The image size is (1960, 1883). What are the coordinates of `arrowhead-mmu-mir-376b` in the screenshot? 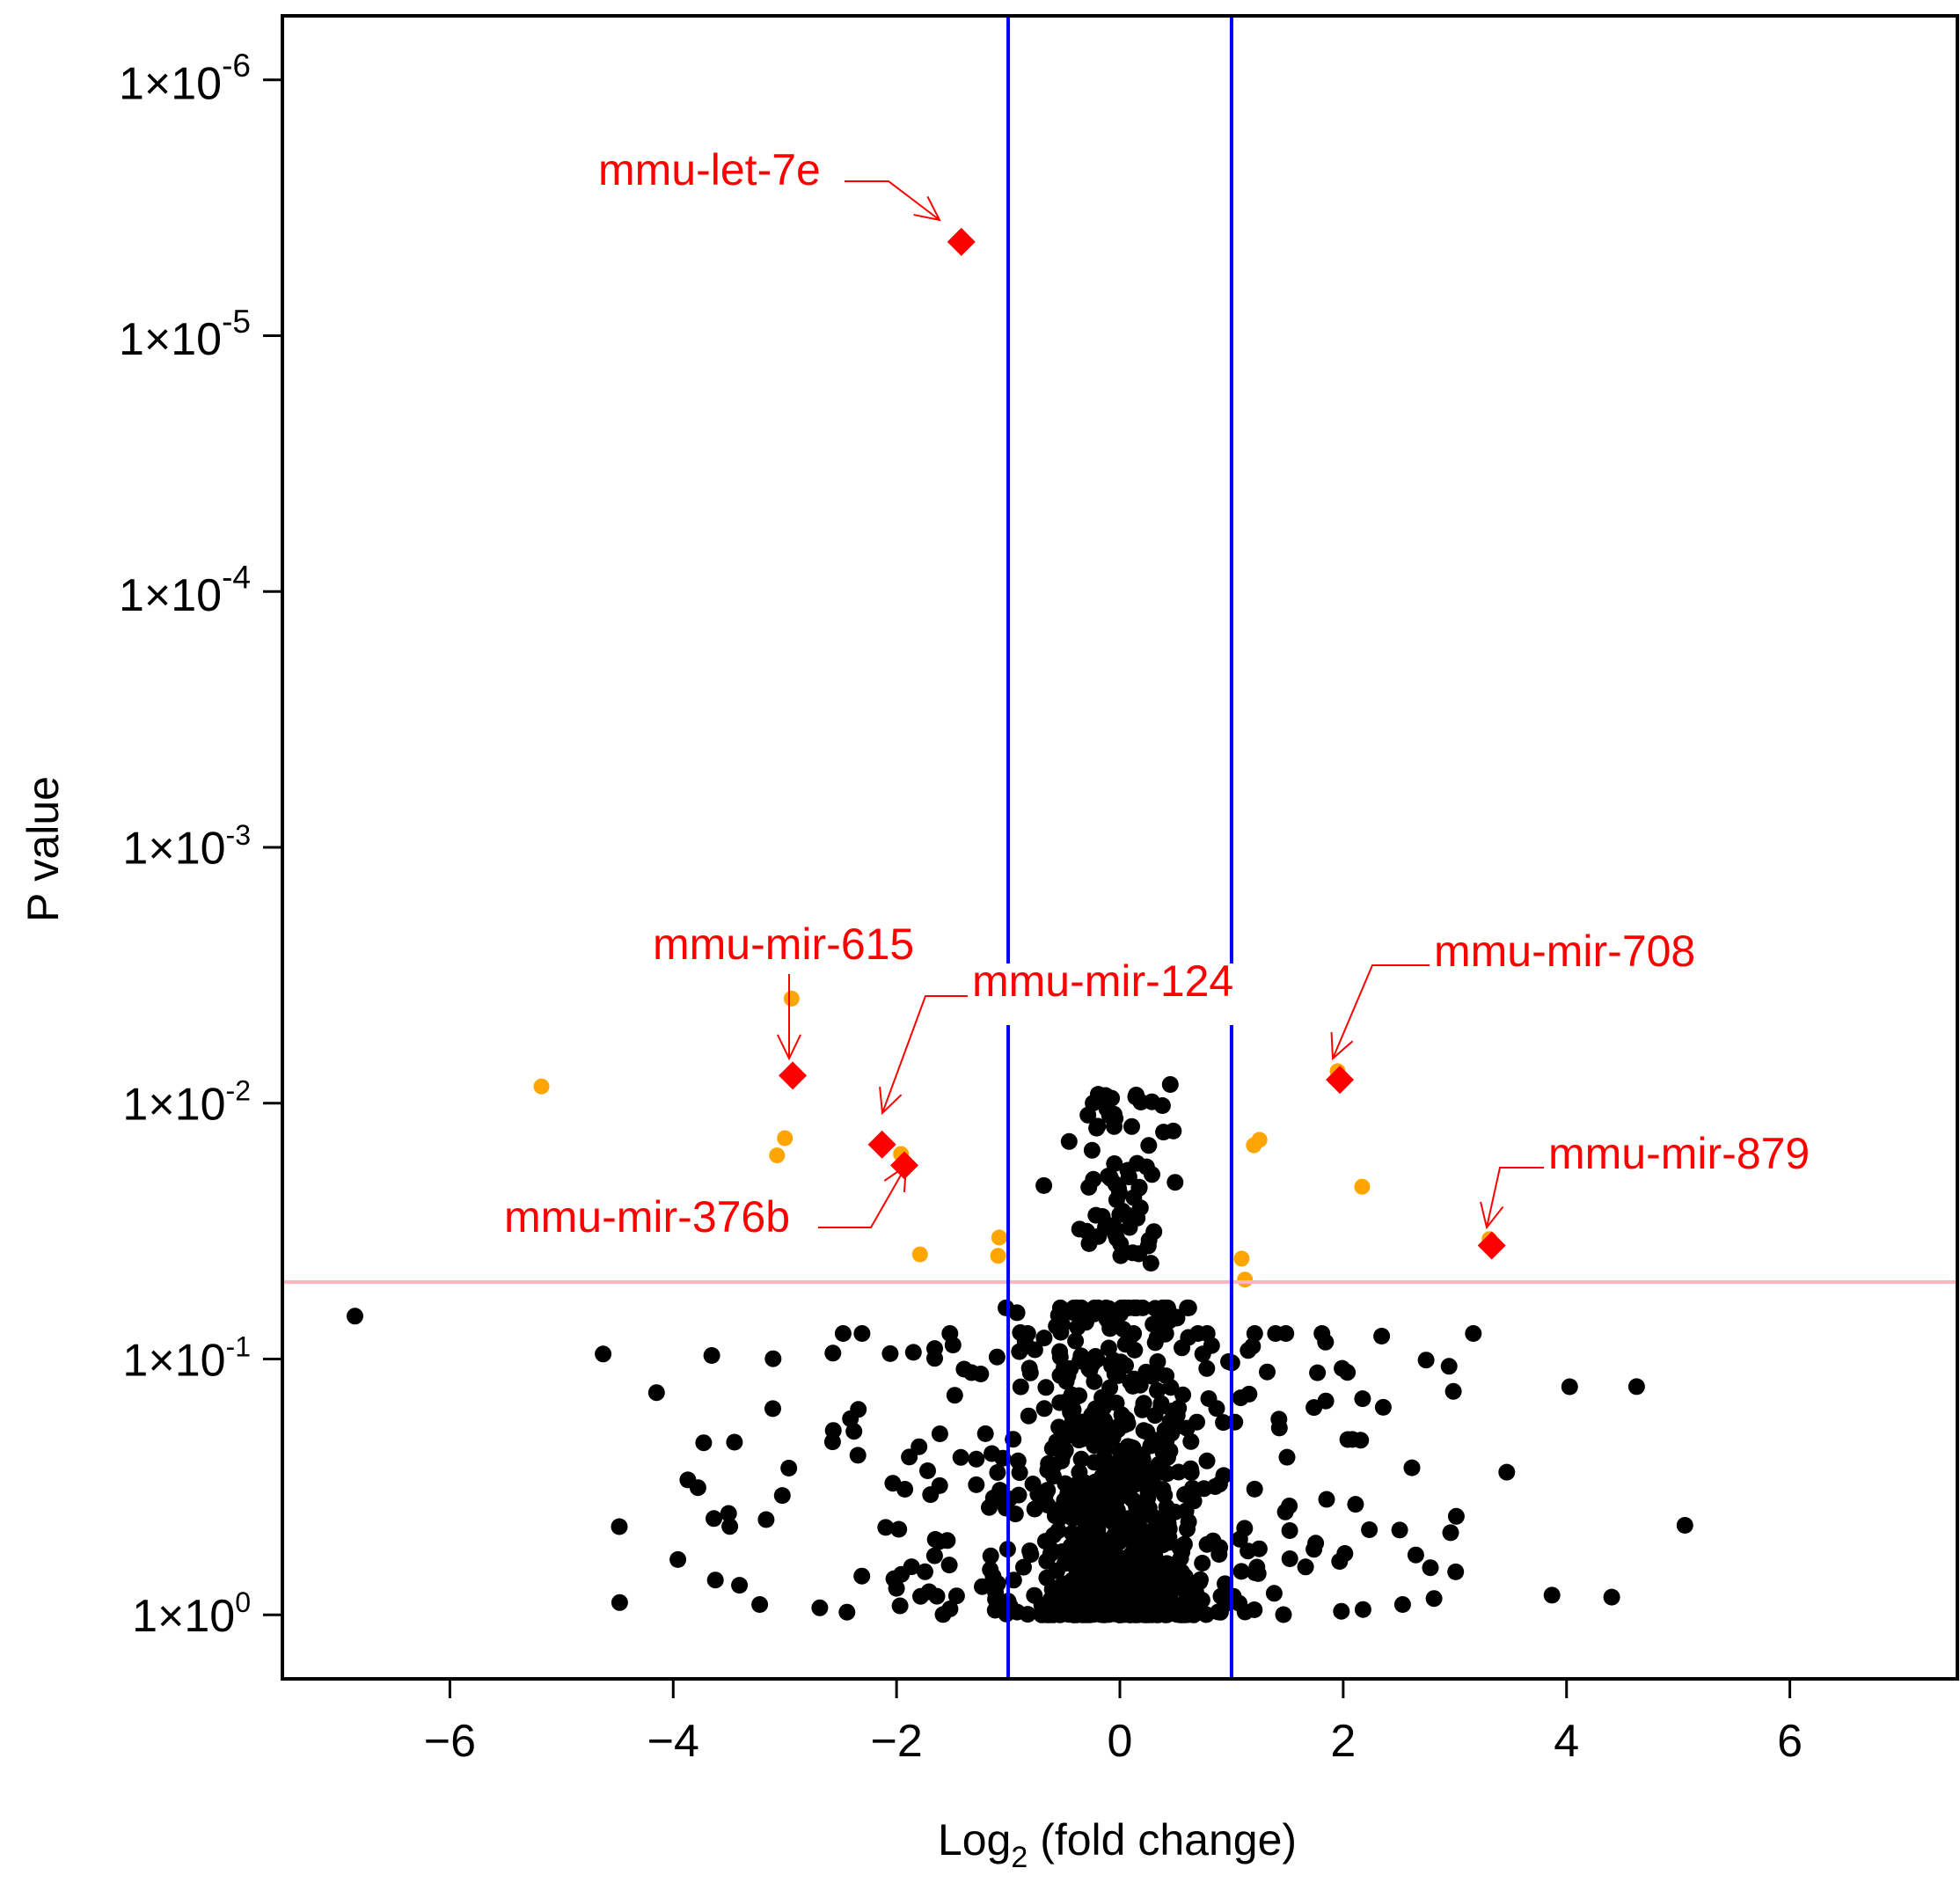 It's located at (896, 1178).